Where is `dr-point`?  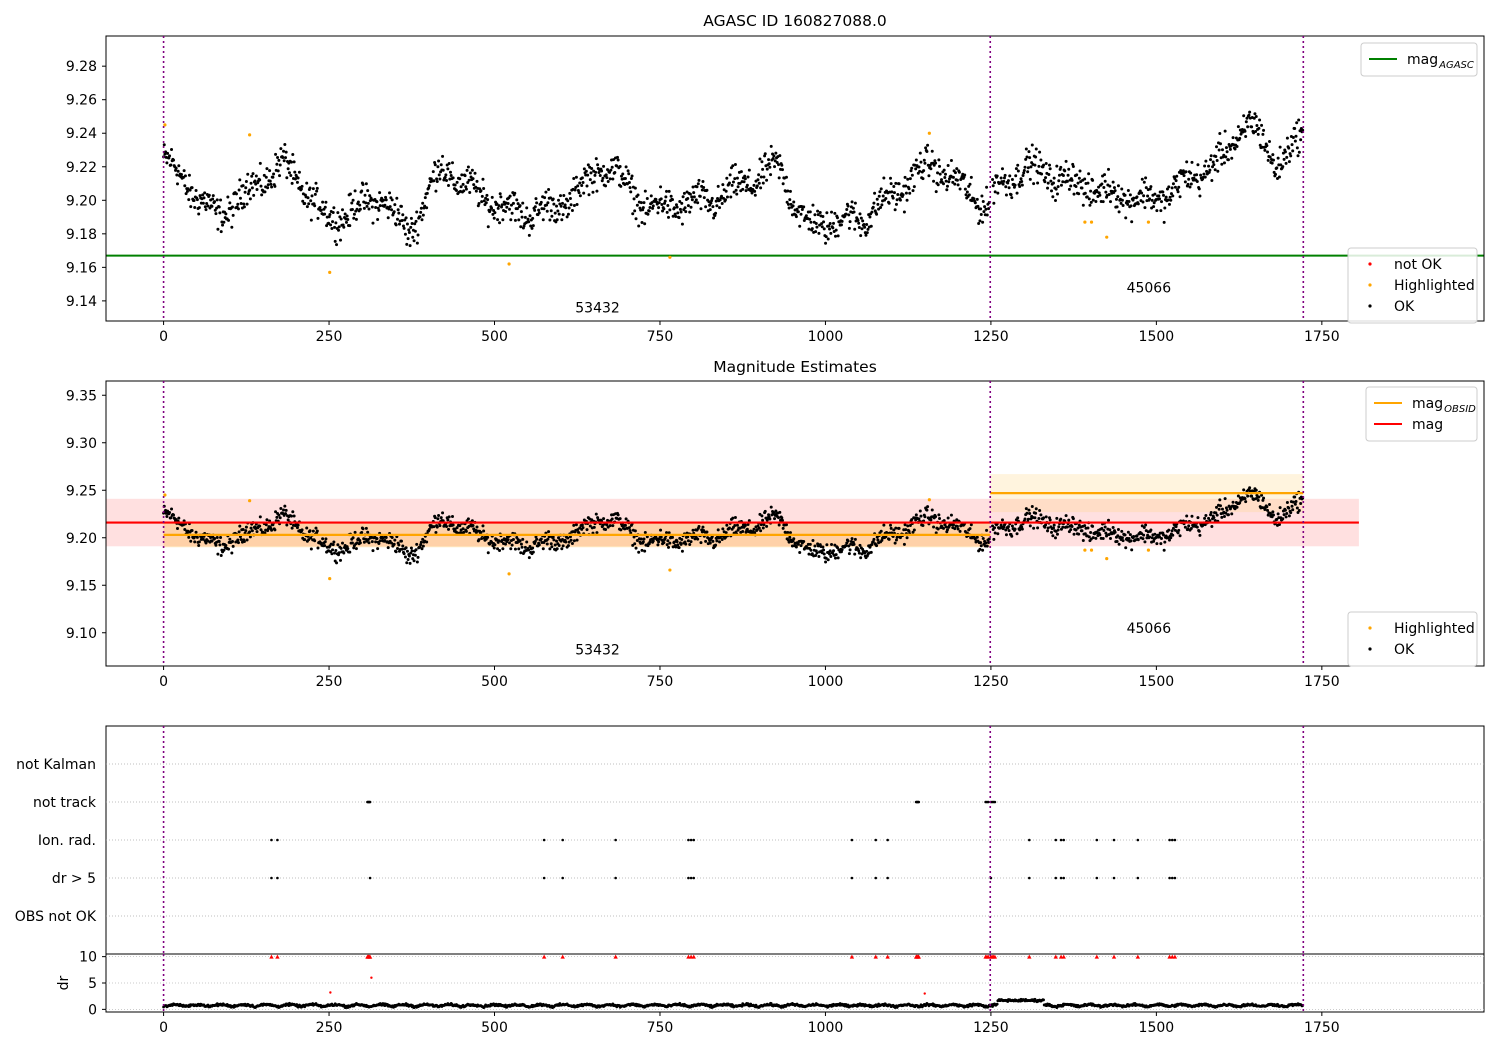 dr-point is located at coordinates (505, 1005).